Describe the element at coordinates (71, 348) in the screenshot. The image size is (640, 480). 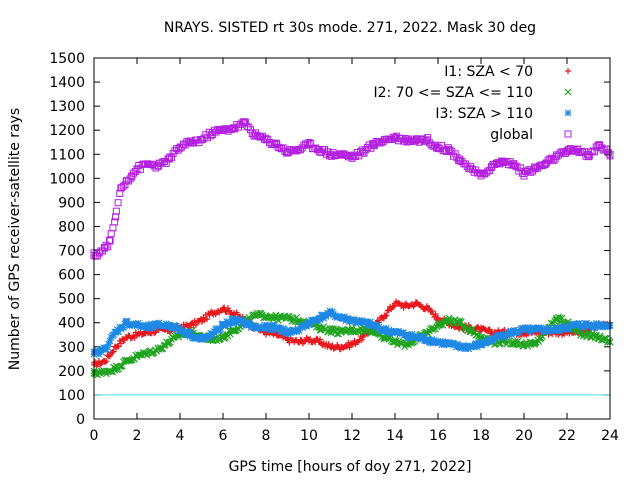
I see `y-tick-label: 300` at that location.